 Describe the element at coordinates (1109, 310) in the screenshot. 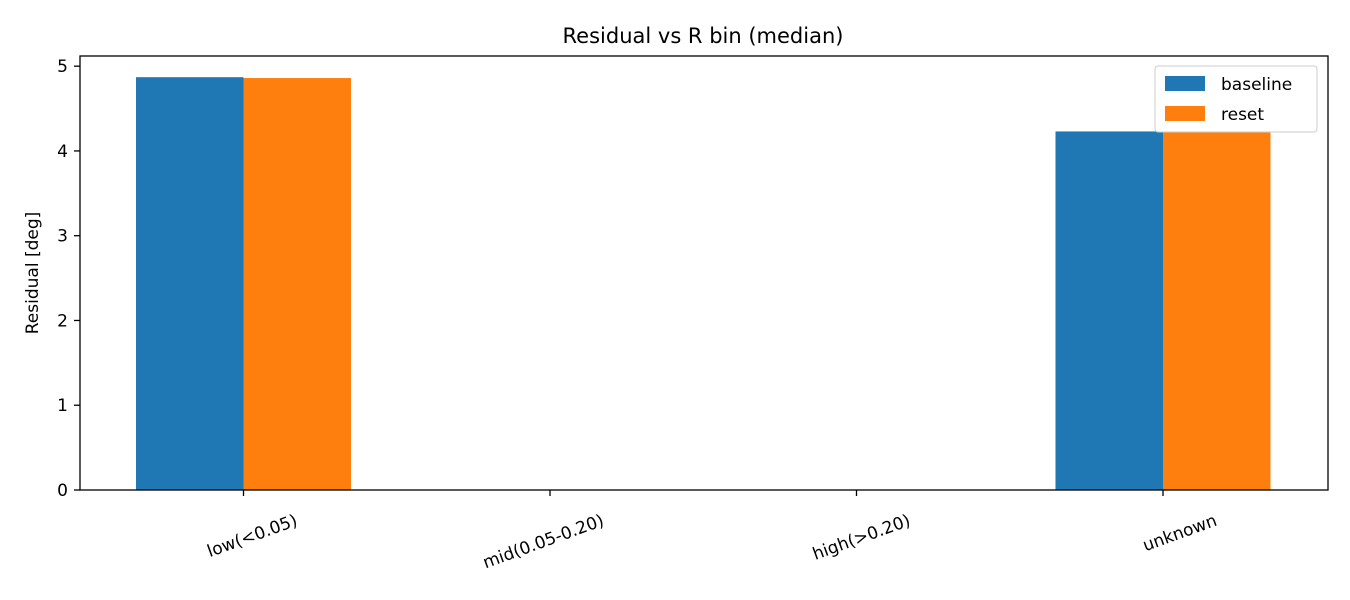

I see `bar-baseline-unknown` at that location.